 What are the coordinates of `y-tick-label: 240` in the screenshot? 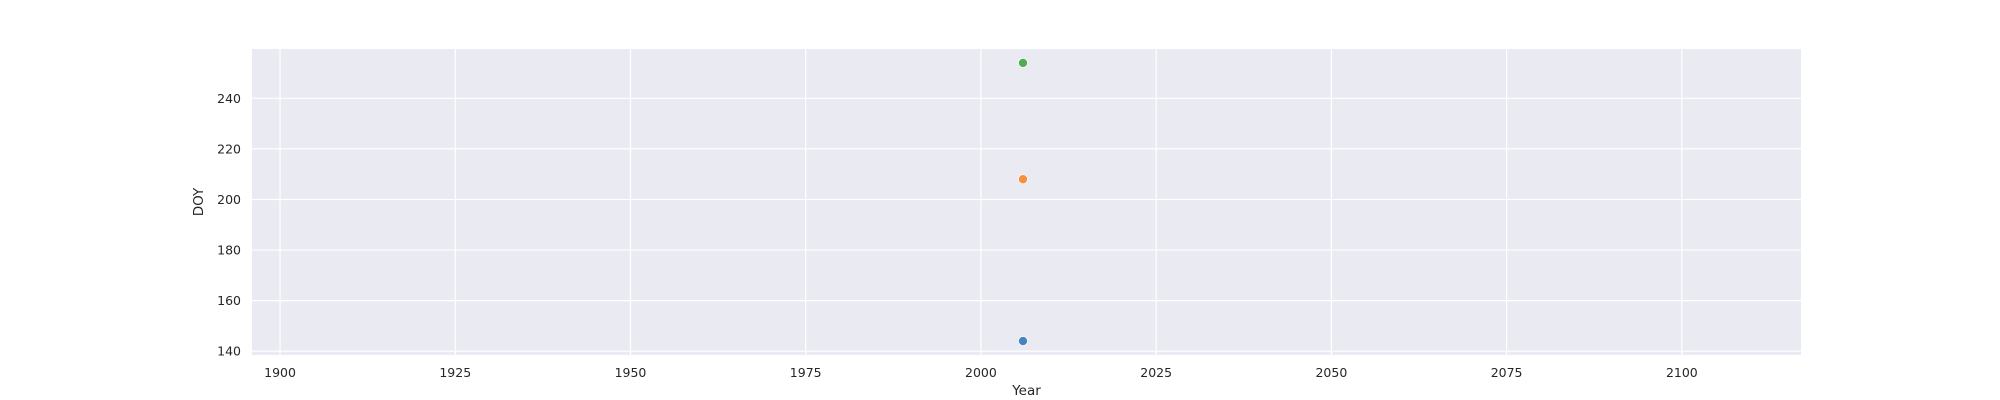 It's located at (229, 98).